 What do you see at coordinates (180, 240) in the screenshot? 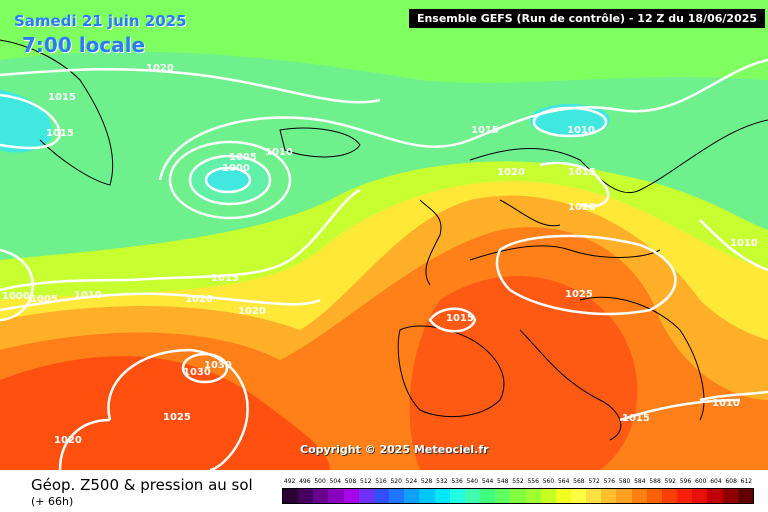
I see `isobar-1015-lat` at bounding box center [180, 240].